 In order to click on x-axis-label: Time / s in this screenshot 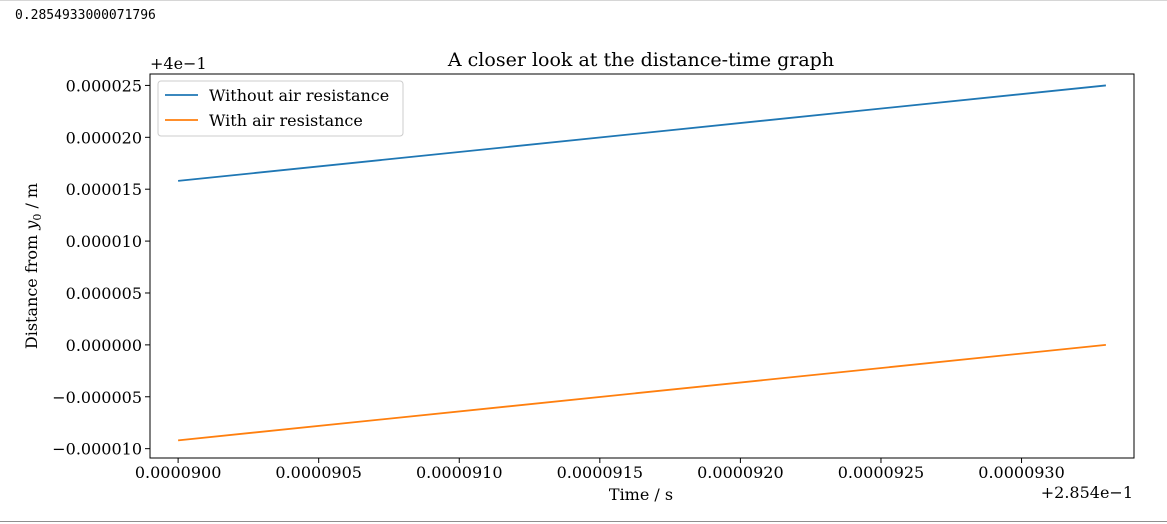, I will do `click(641, 494)`.